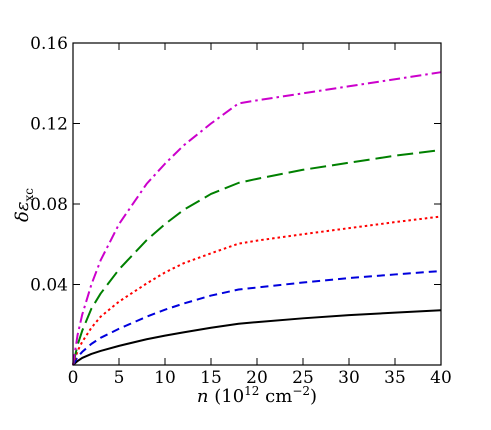  I want to click on y-tick-label: 0.12, so click(49, 125).